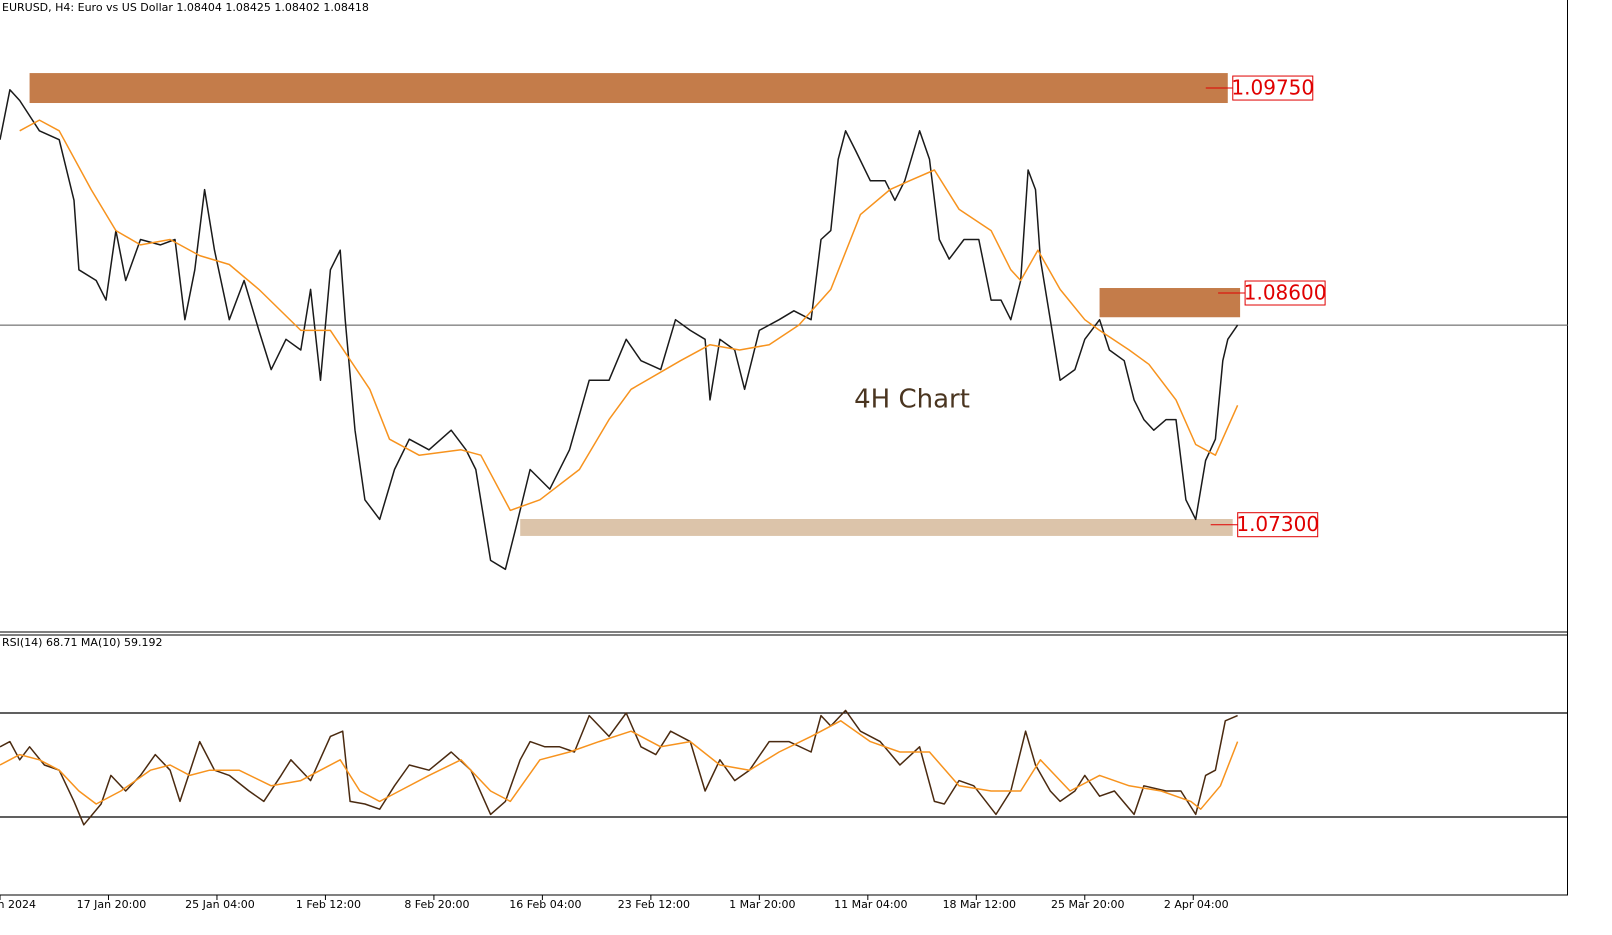 The width and height of the screenshot is (1612, 935). I want to click on rsi-title: RSI(14) 68.71 MA(10) 59.192, so click(82, 642).